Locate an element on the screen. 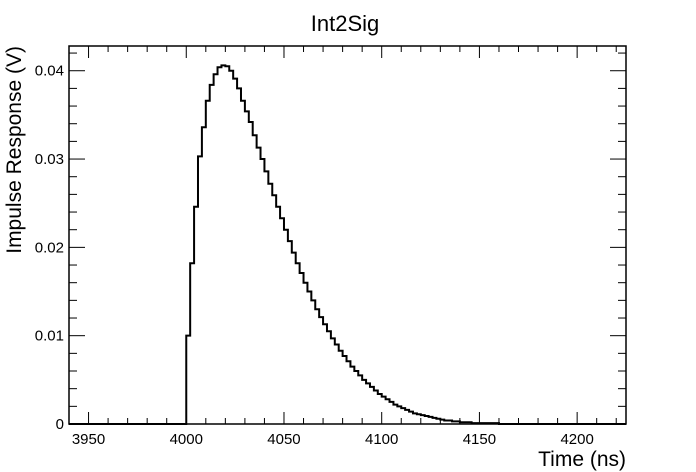 The width and height of the screenshot is (696, 472). x-tick-label: 4100 is located at coordinates (381, 439).